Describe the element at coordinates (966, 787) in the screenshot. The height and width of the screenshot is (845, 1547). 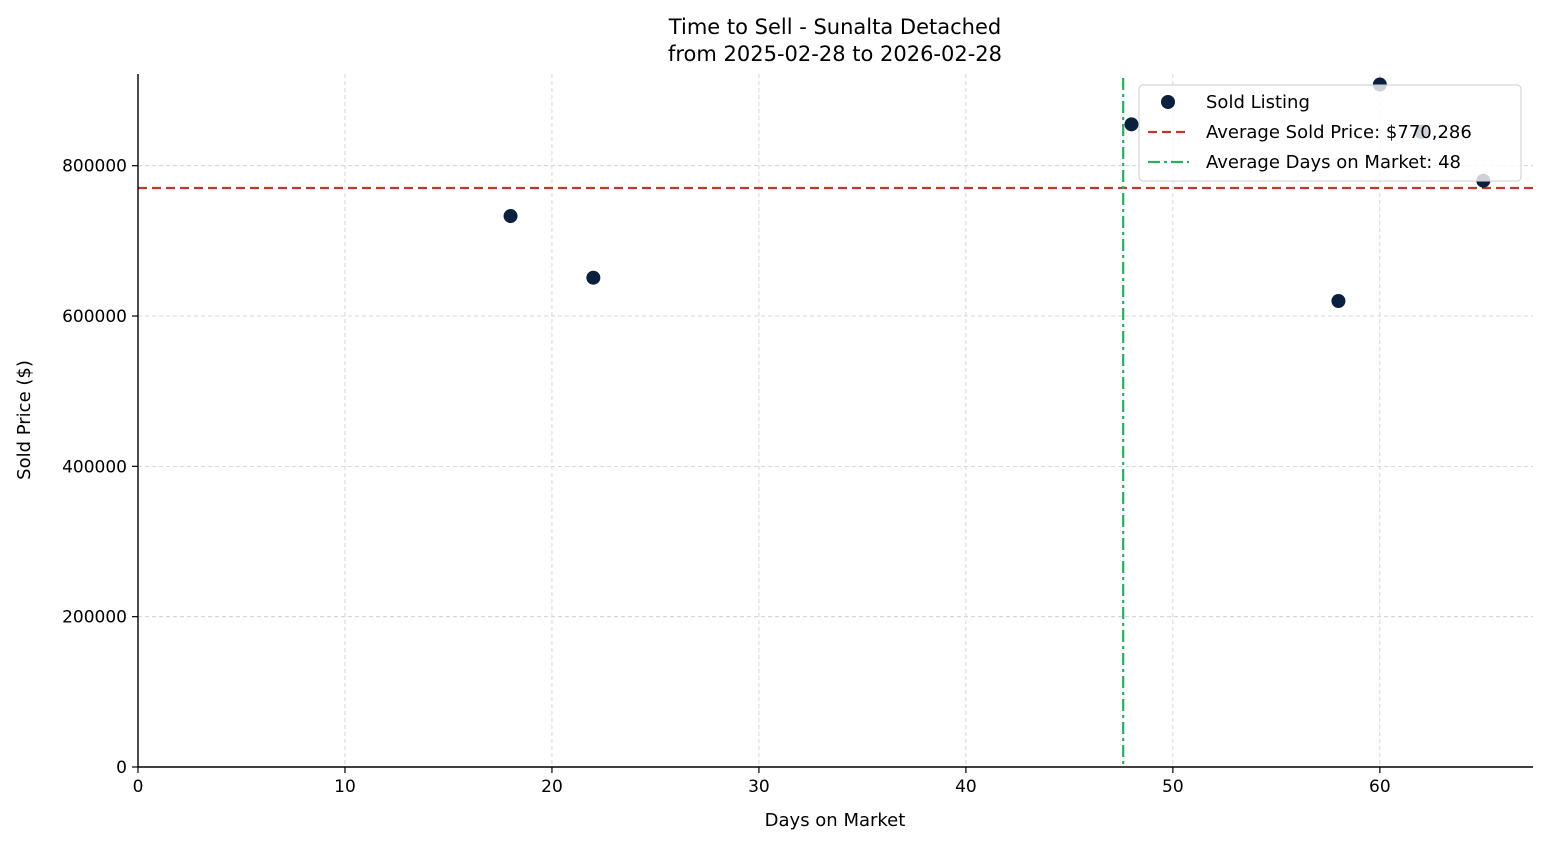
I see `x-tick-label: 40` at that location.